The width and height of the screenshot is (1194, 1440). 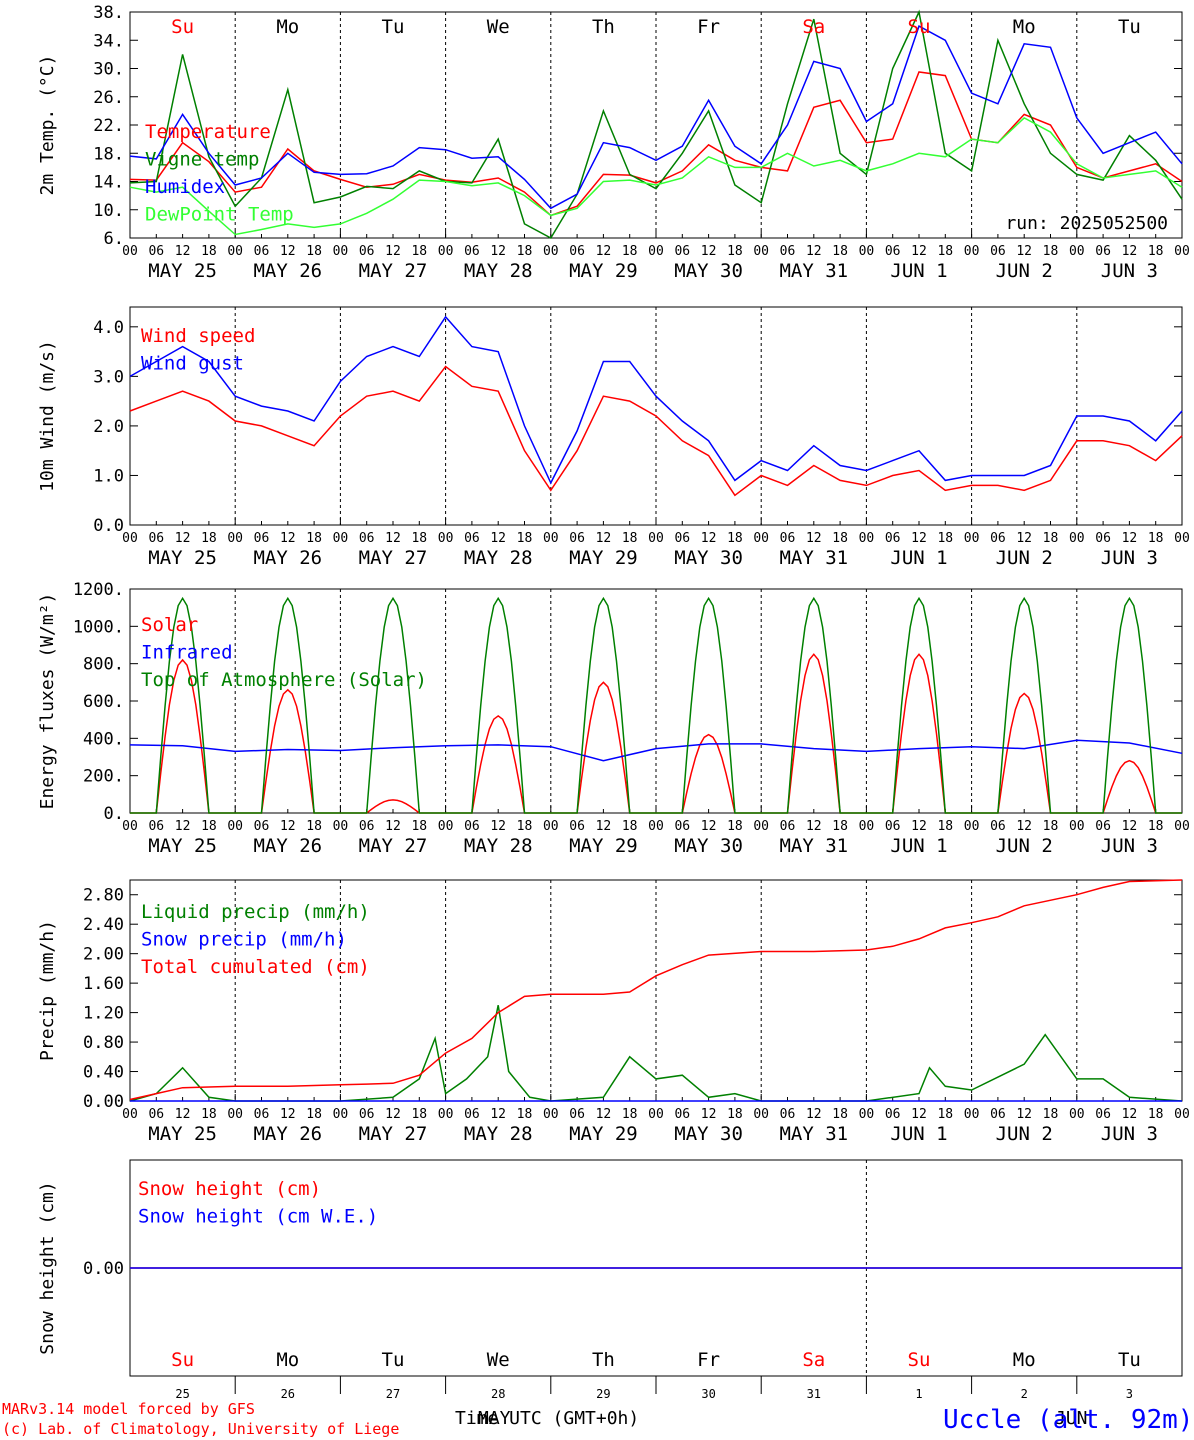 I want to click on day-number-label: 29, so click(x=603, y=1394).